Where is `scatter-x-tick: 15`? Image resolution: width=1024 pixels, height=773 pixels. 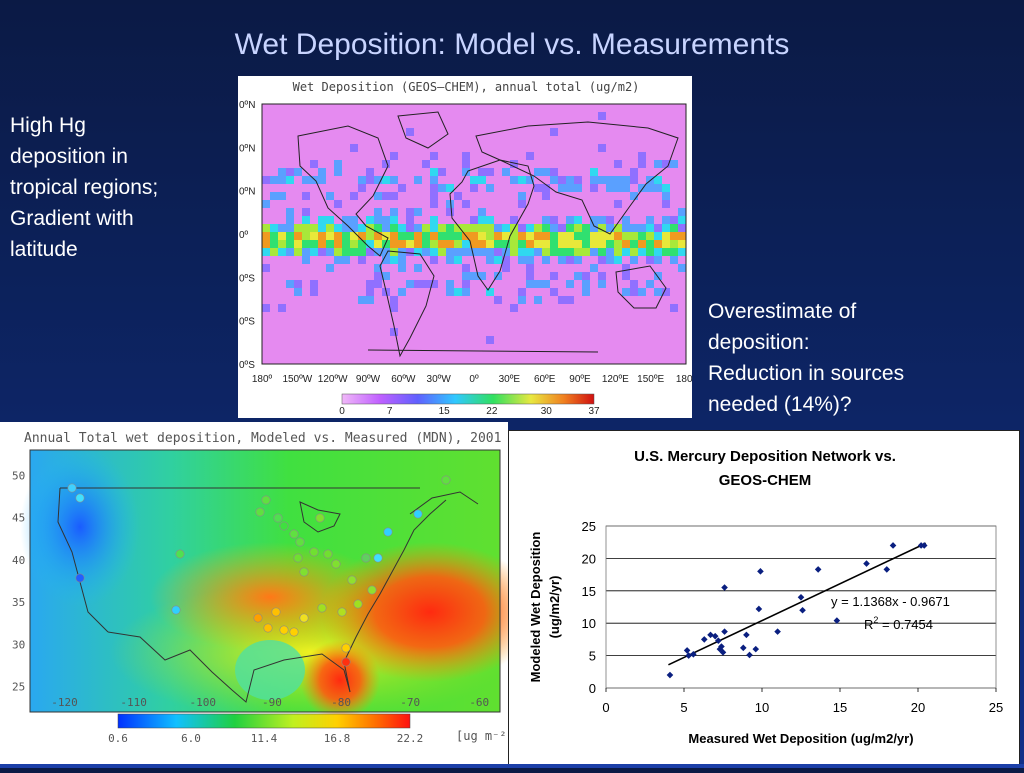 scatter-x-tick: 15 is located at coordinates (840, 707).